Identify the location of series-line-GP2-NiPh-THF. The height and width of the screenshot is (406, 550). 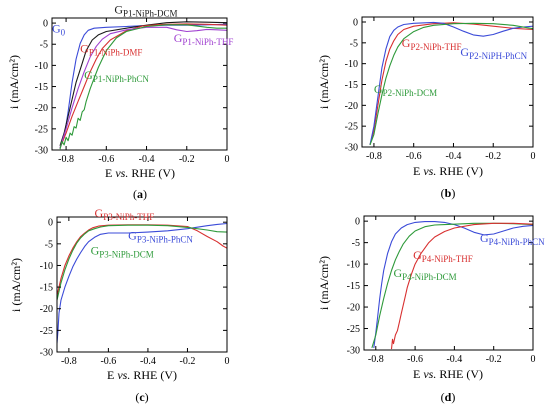
(451, 84).